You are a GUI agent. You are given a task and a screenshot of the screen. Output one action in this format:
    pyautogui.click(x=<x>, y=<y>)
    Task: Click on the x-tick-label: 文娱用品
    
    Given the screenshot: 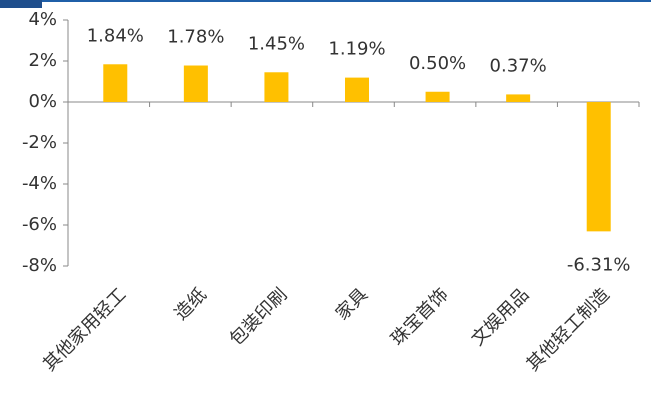 What is the action you would take?
    pyautogui.click(x=500, y=317)
    